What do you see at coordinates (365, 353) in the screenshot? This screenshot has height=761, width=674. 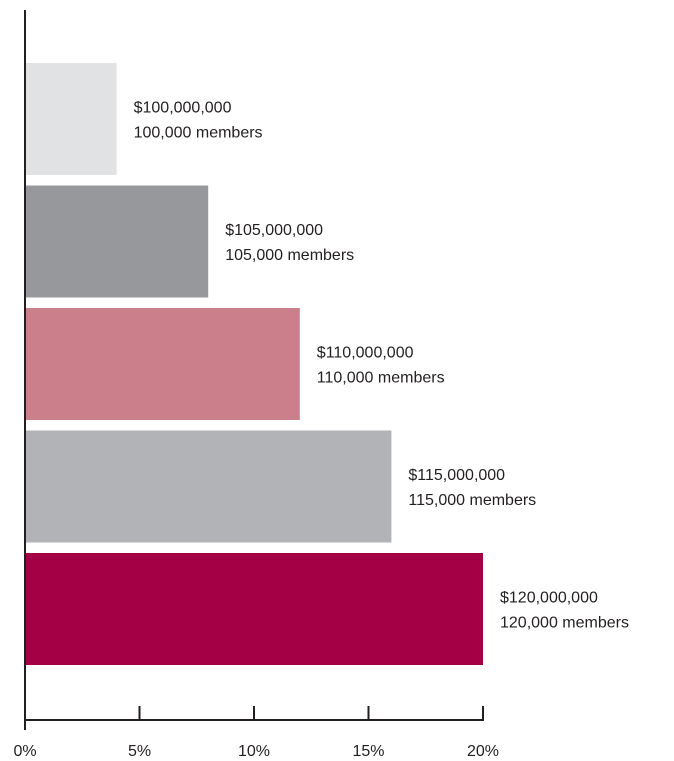 I see `bar-3-amount-label: $110,000,000` at bounding box center [365, 353].